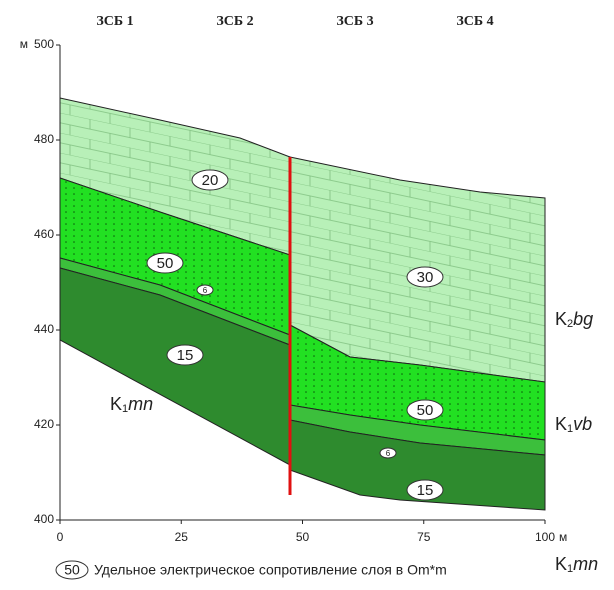  I want to click on x-tick-label: 75, so click(424, 537).